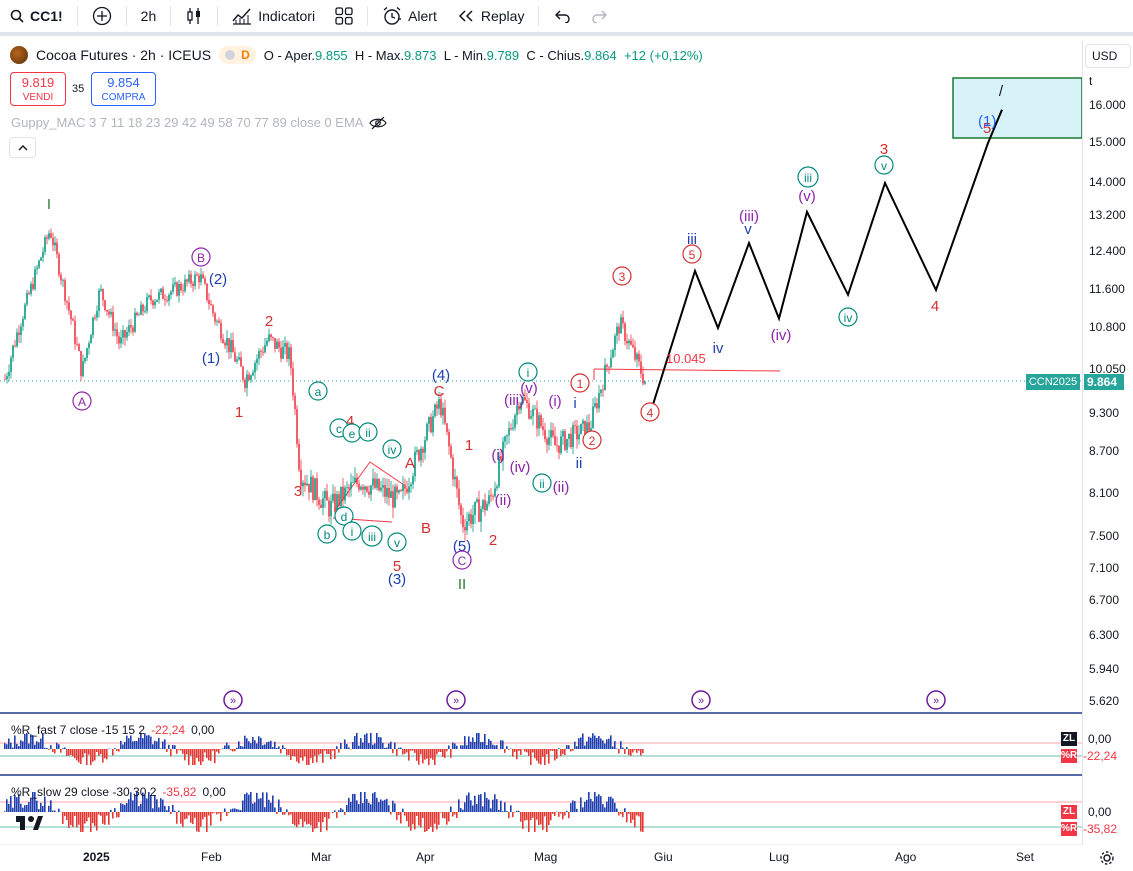 The width and height of the screenshot is (1133, 871). I want to click on wave-label: b, so click(327, 534).